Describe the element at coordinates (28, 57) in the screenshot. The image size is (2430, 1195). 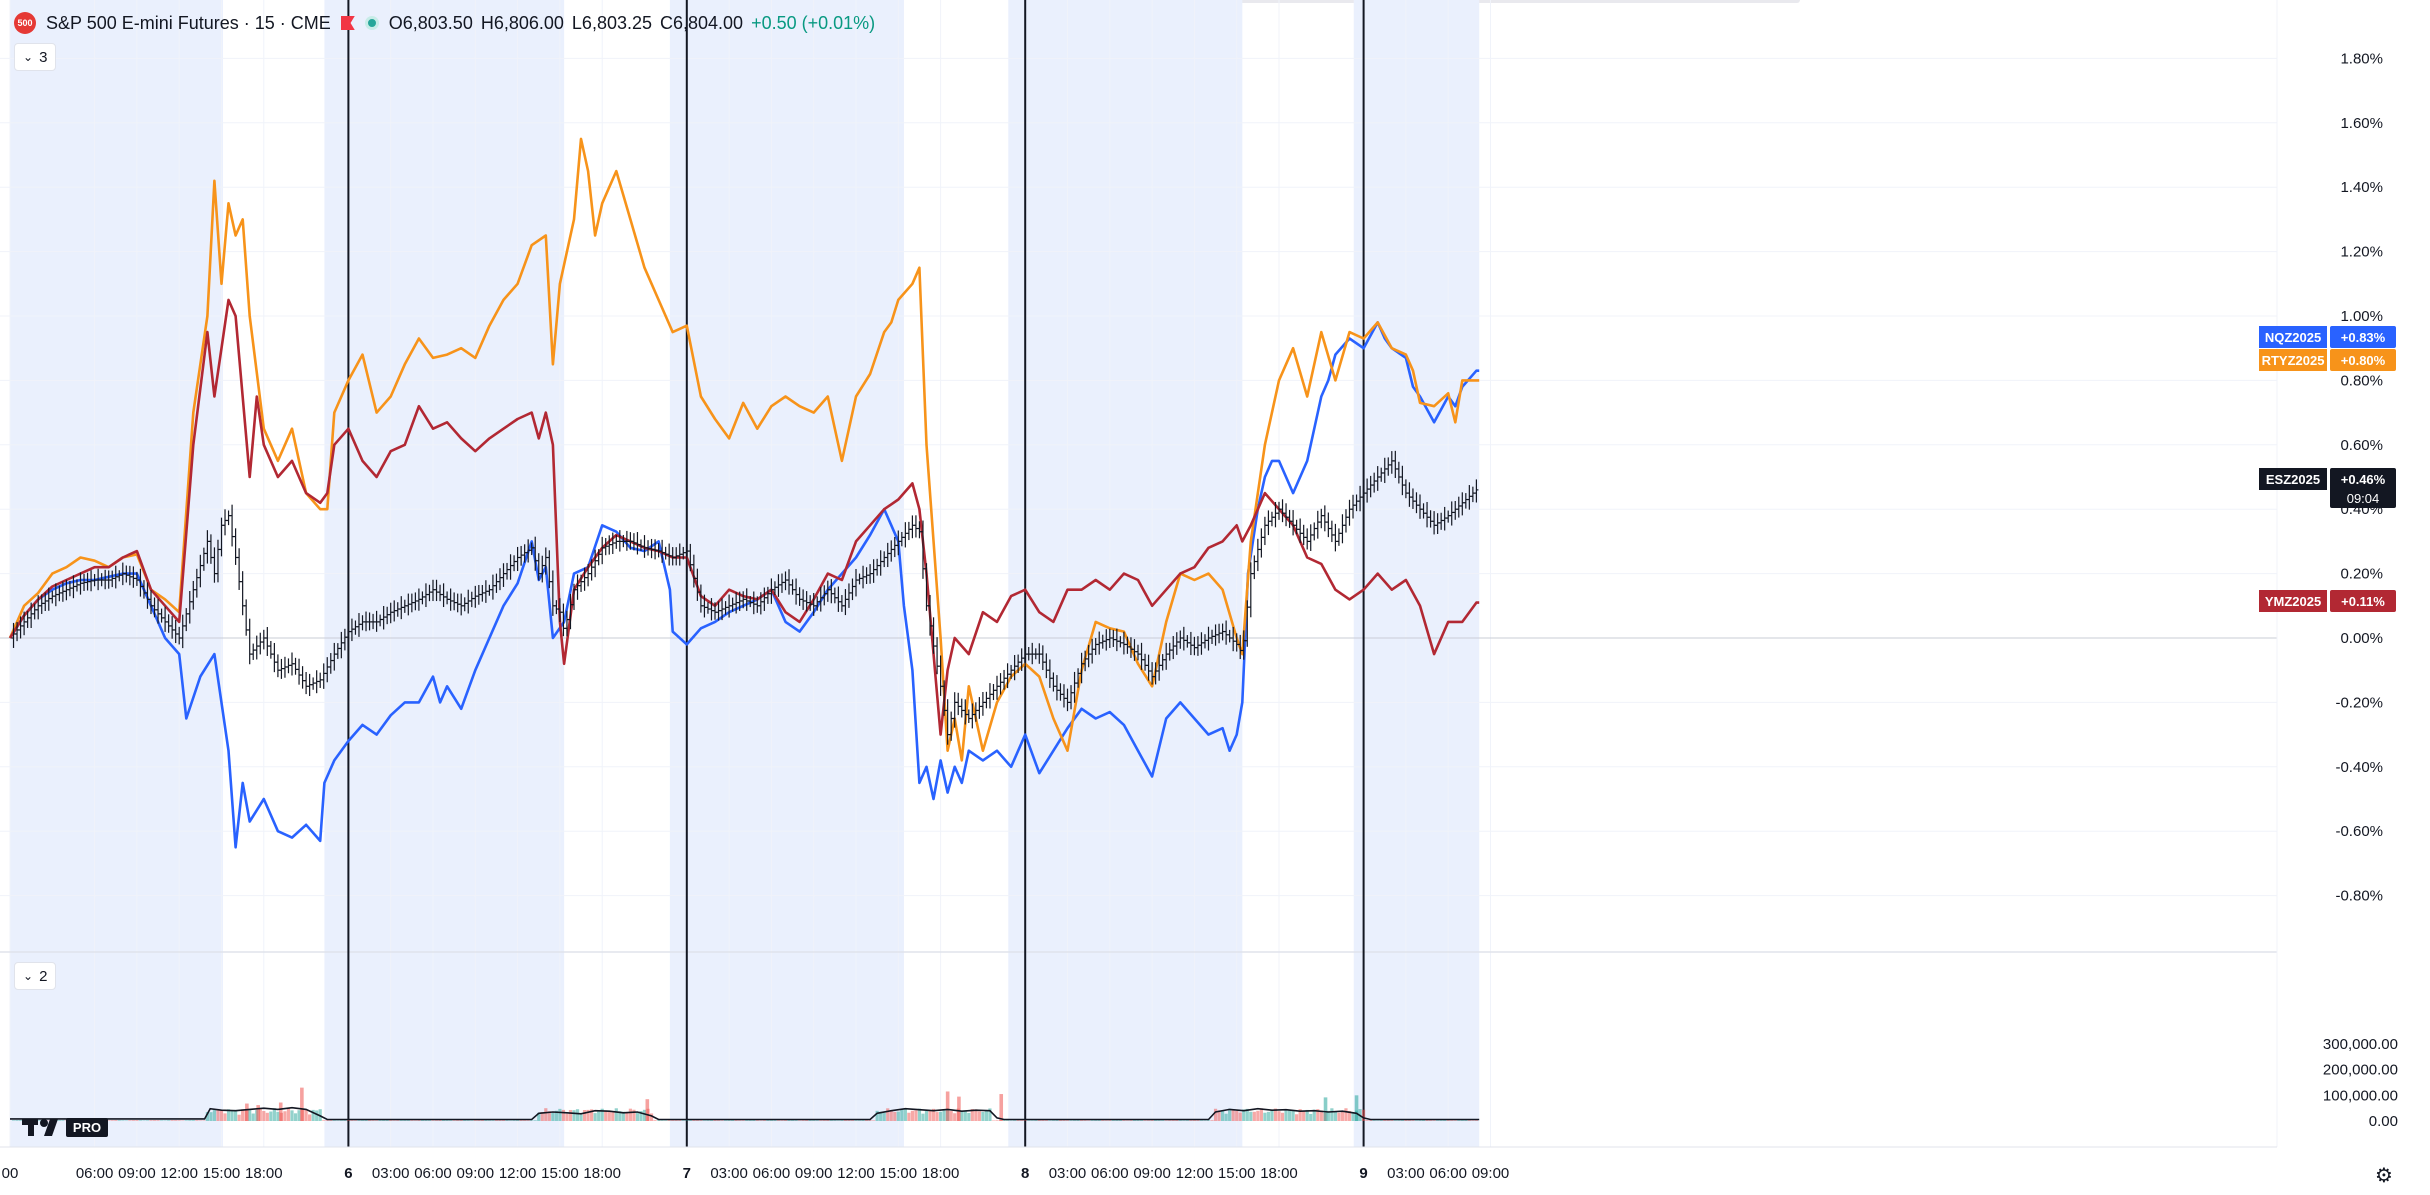
I see `chevron-down-icon: ⌄` at that location.